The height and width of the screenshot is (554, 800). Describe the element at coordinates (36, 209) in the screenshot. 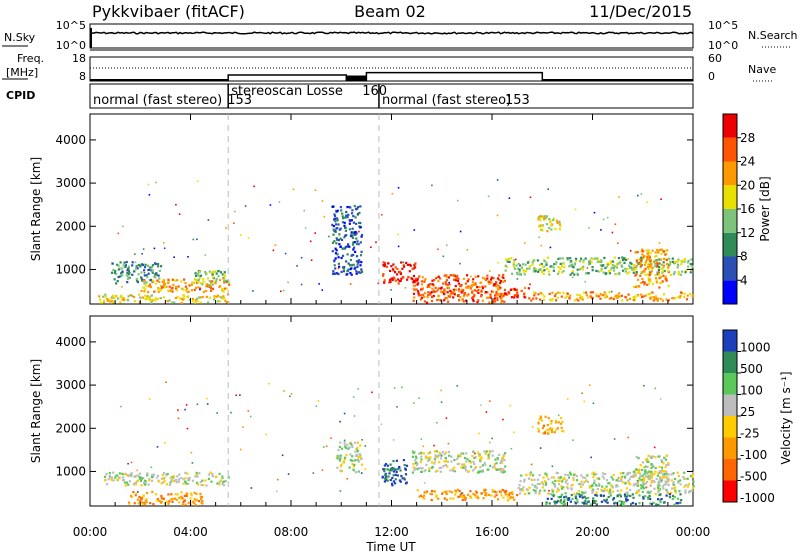

I see `power-y-label: Slant Range [km]` at that location.